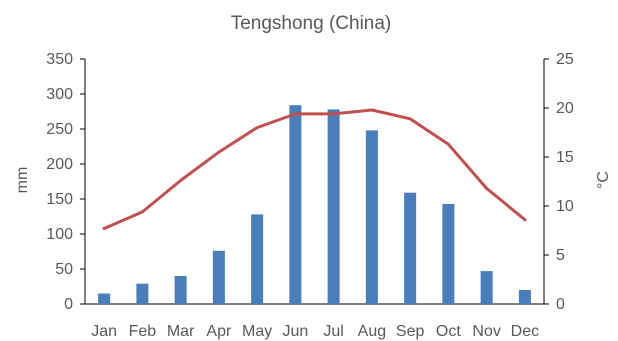  I want to click on y-axis-left-ticks: 0 50 100 150 200 250 300 350, so click(65, 182).